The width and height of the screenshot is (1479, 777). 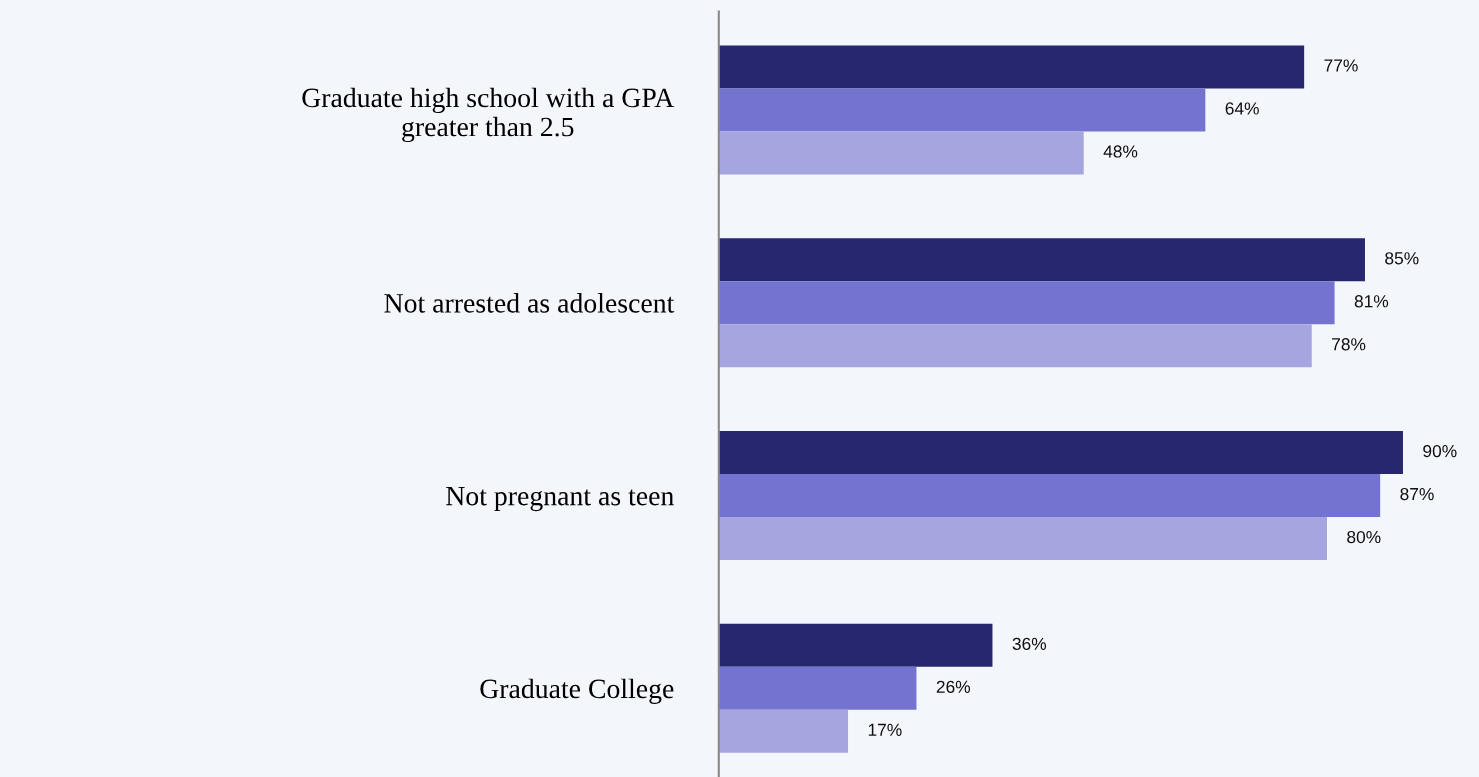 I want to click on data-label: 90%, so click(x=1440, y=451).